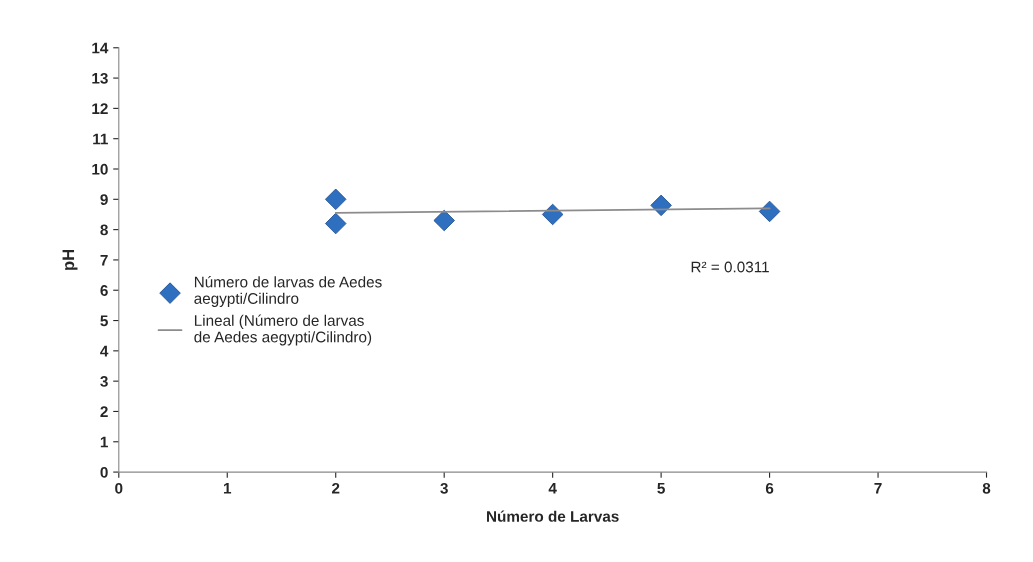 Image resolution: width=1033 pixels, height=562 pixels. Describe the element at coordinates (730, 267) in the screenshot. I see `annotation: R² = 0.0311` at that location.